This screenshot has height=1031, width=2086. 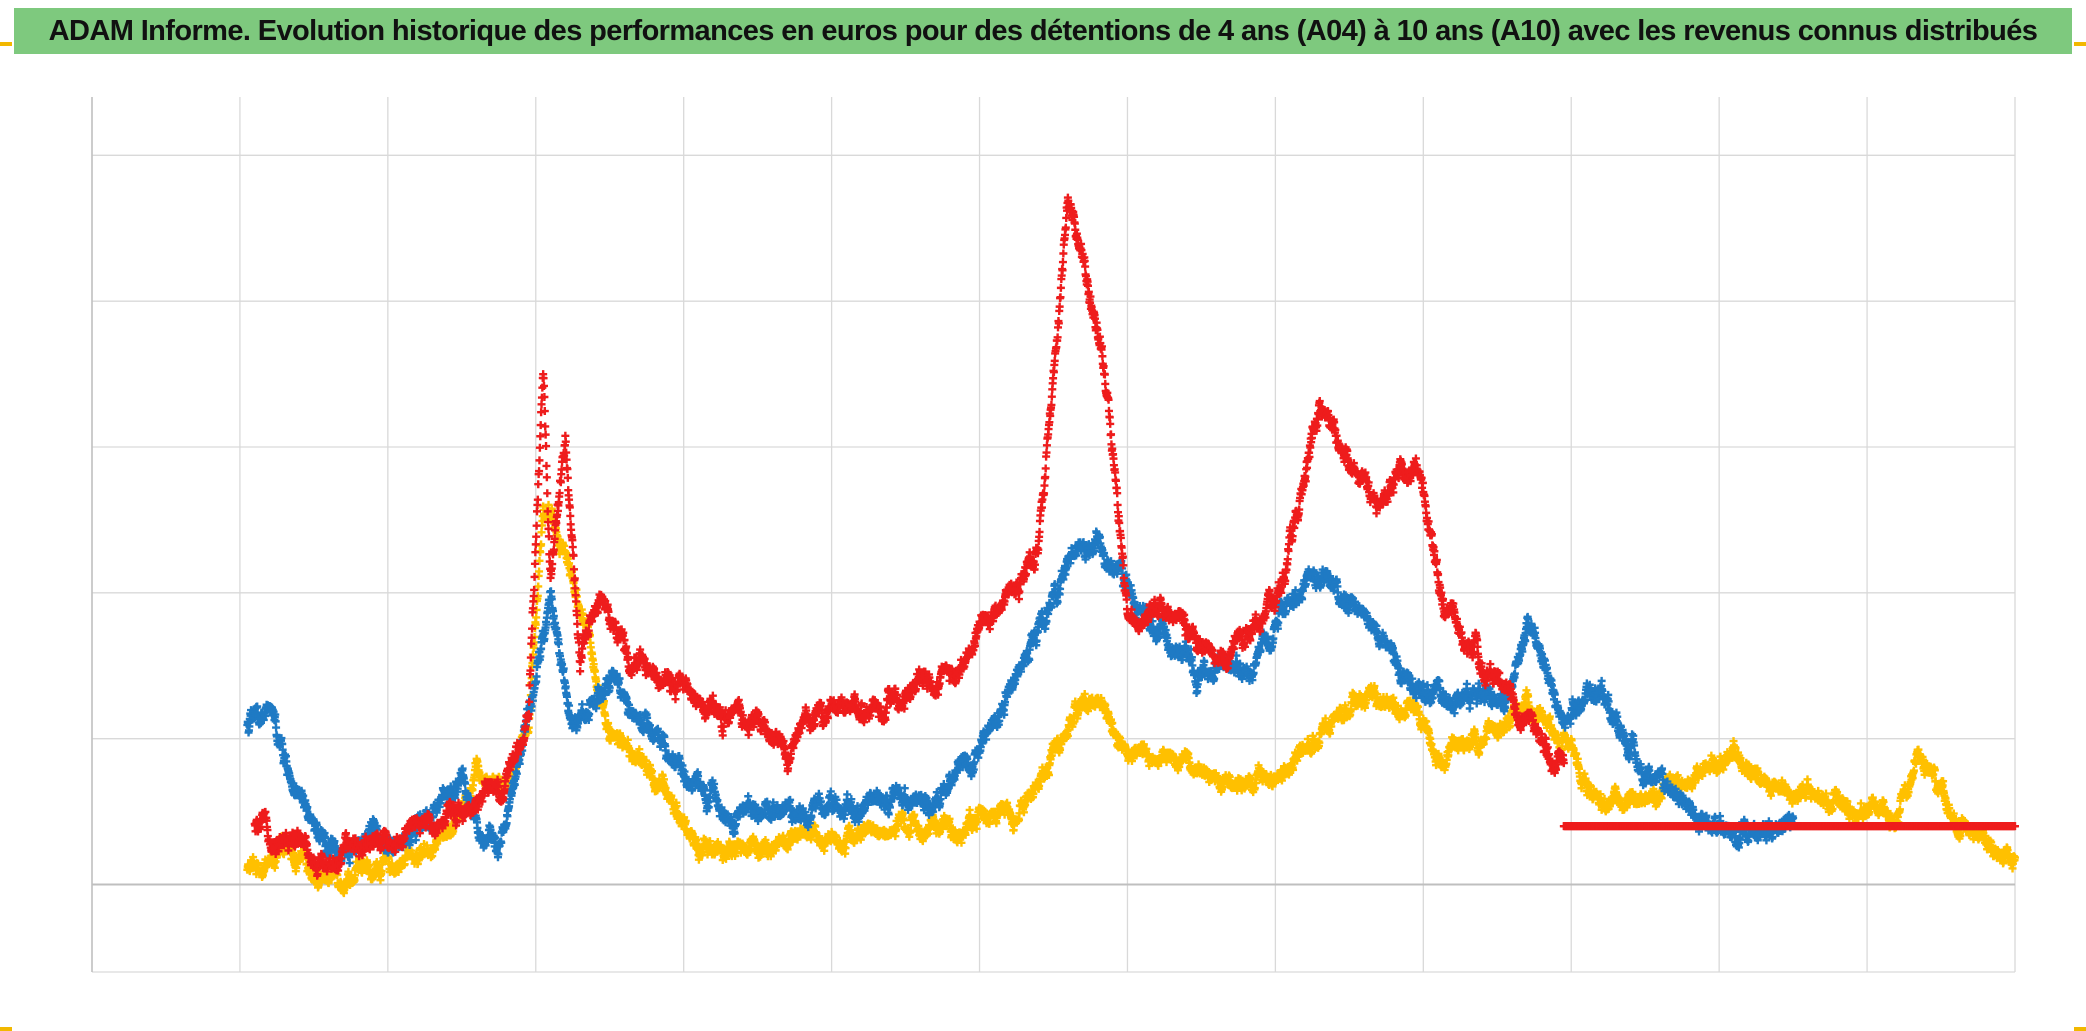 I want to click on frame-corner-bottom-left, so click(x=6, y=1023).